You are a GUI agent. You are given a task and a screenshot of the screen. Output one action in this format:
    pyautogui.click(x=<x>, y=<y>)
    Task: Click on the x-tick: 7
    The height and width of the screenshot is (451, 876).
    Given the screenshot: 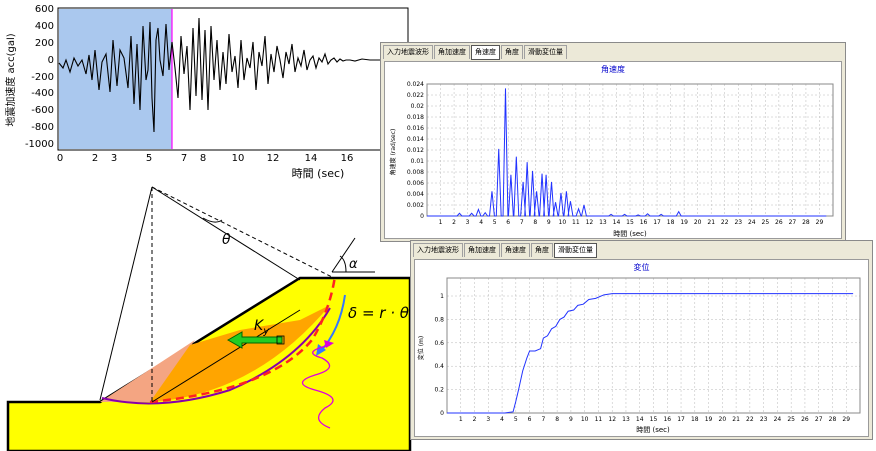 What is the action you would take?
    pyautogui.click(x=522, y=222)
    